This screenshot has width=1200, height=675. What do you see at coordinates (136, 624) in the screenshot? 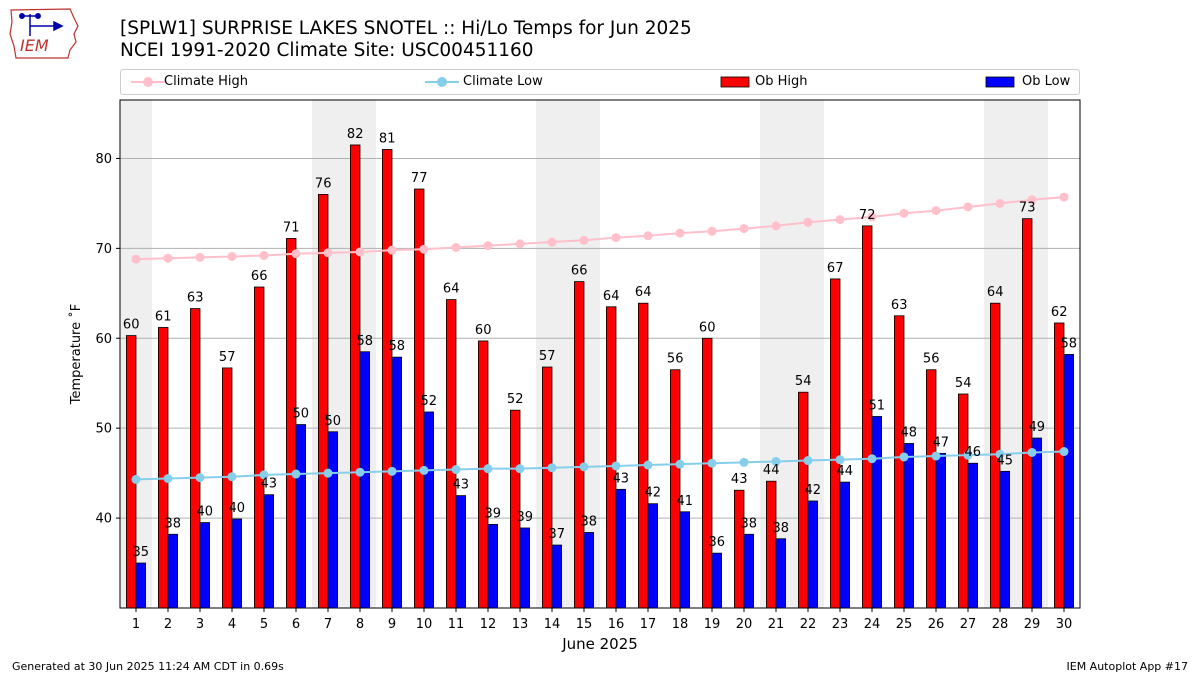
I see `x-tick-label: 1` at bounding box center [136, 624].